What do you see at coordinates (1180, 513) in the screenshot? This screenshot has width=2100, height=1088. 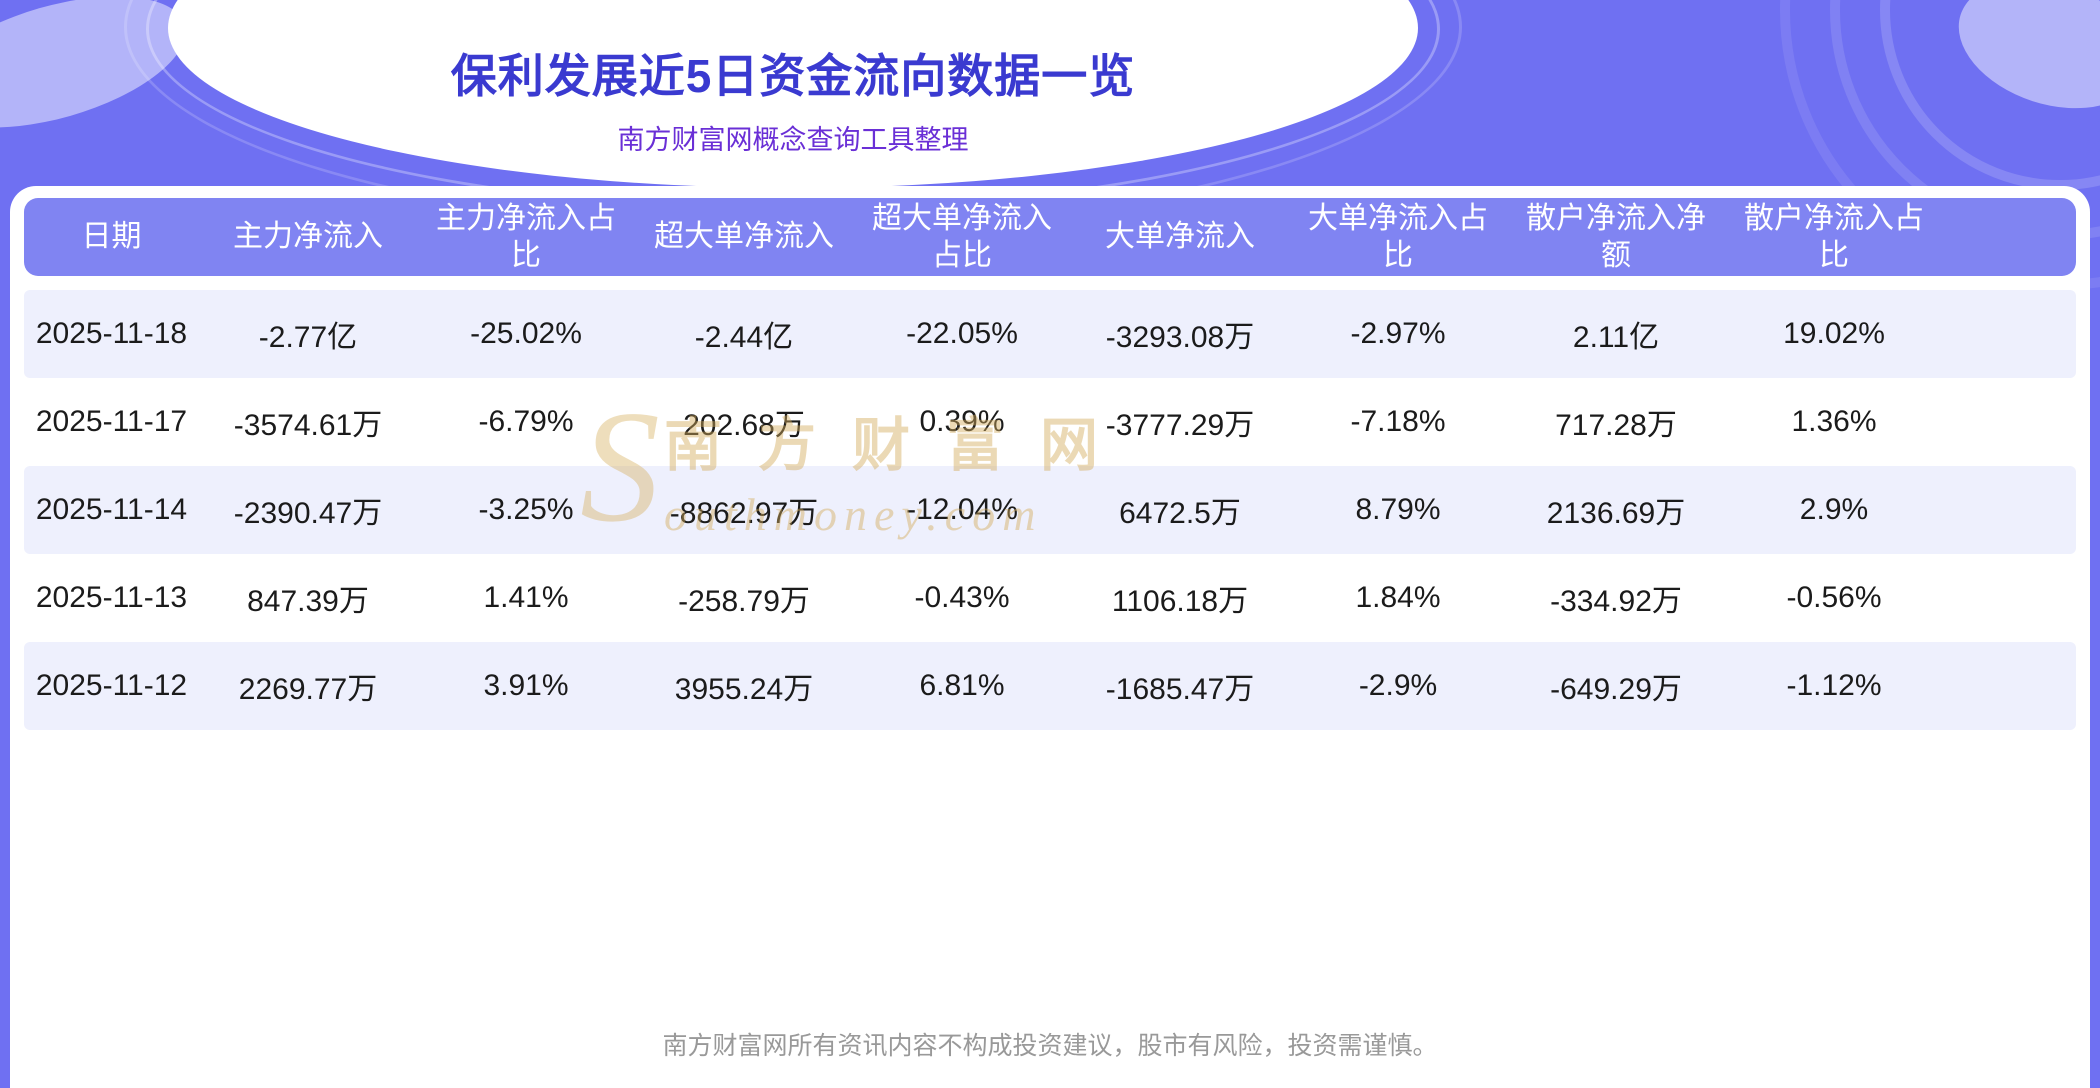 I see `cell-value: 6472.5万` at bounding box center [1180, 513].